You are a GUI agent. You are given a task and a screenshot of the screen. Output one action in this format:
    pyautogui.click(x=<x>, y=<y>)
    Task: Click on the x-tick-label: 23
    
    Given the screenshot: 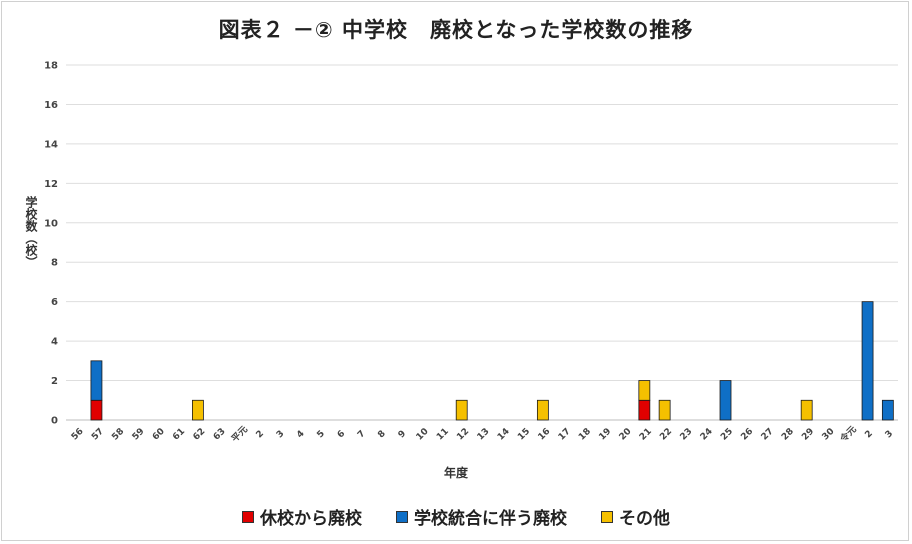 What is the action you would take?
    pyautogui.click(x=687, y=435)
    